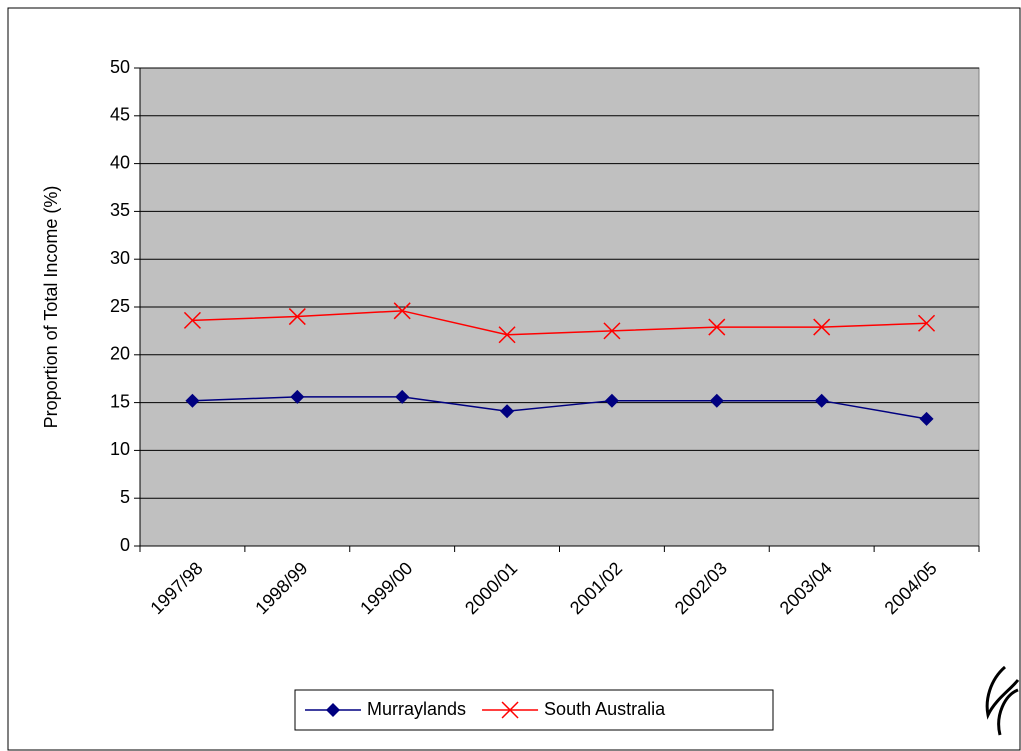 The image size is (1021, 751). Describe the element at coordinates (120, 258) in the screenshot. I see `y-tick-label: 30` at that location.